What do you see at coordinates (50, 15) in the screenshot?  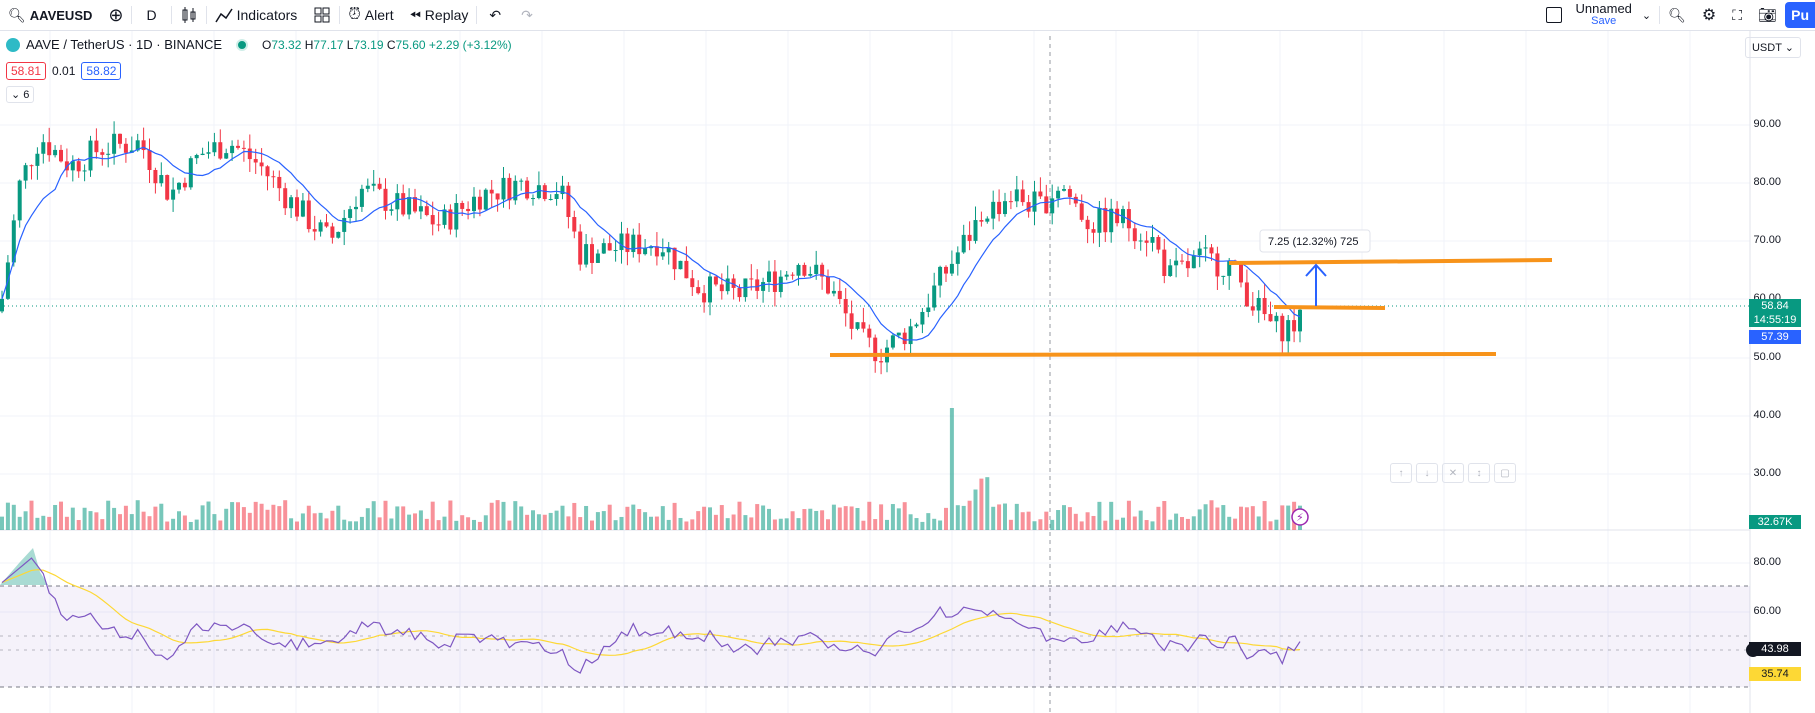 I see `symbol-search: 🔍︎ AAVEUSD` at bounding box center [50, 15].